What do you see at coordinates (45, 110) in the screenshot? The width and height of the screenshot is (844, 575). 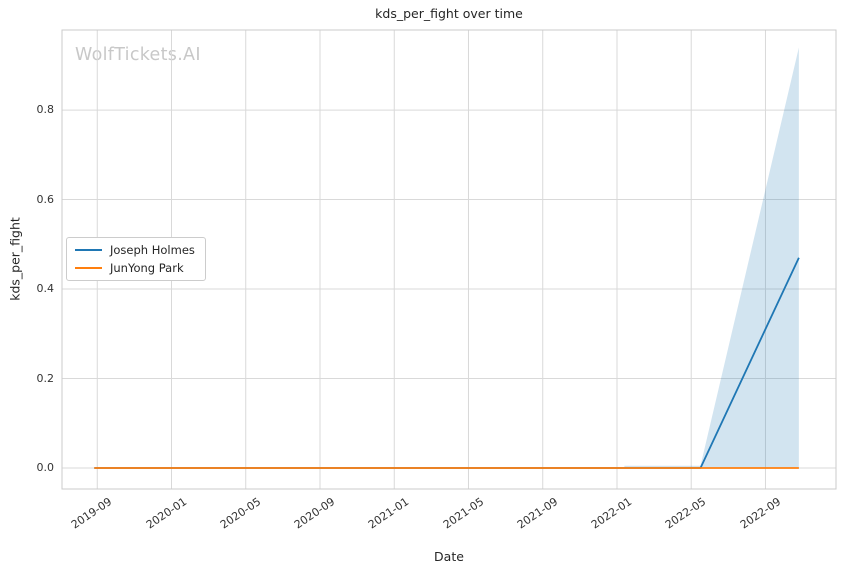 I see `y-tick-label: 0.8` at bounding box center [45, 110].